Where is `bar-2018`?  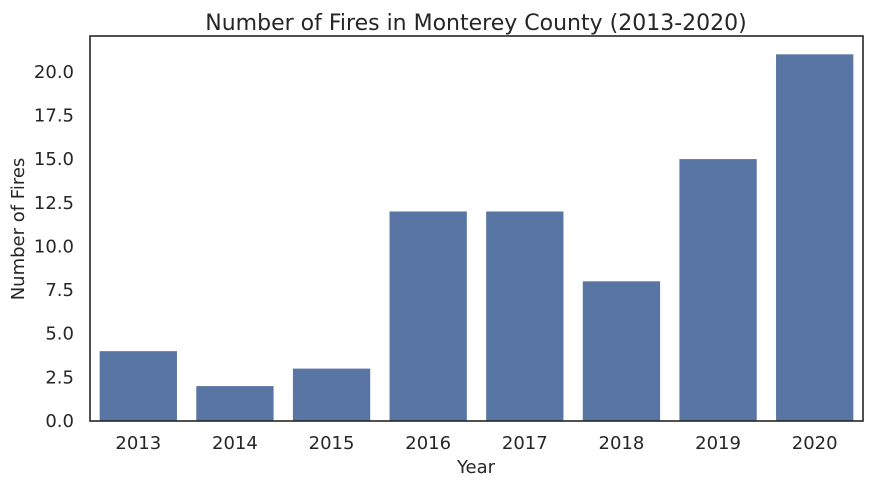 bar-2018 is located at coordinates (621, 351).